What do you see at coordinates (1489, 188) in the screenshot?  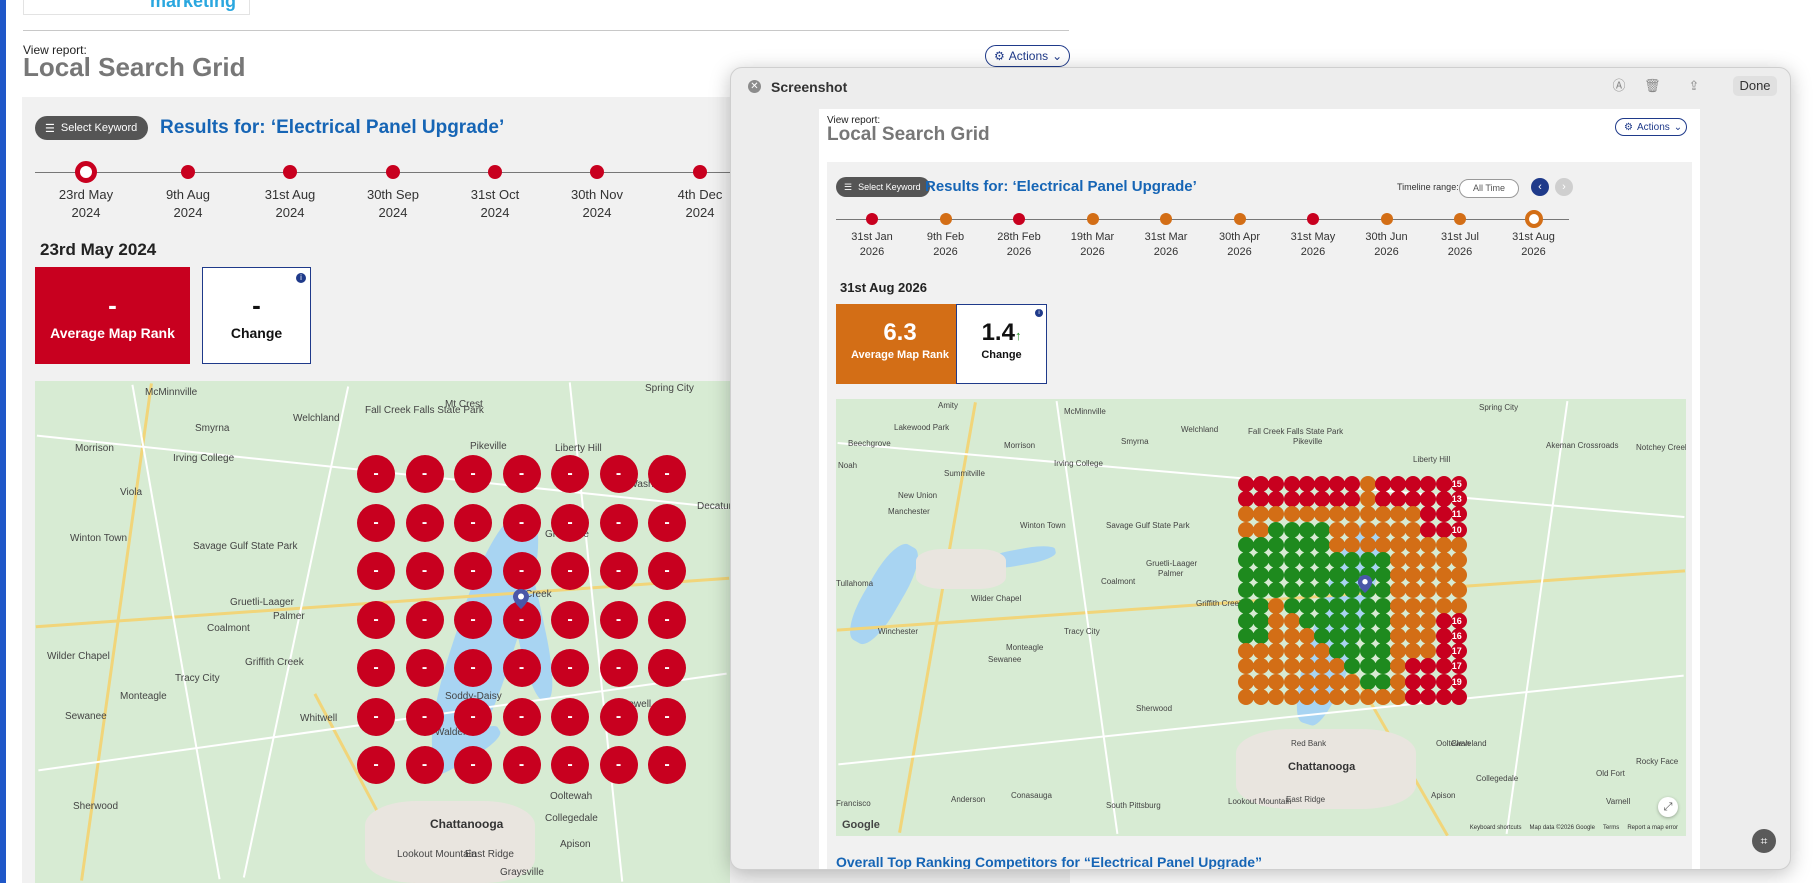 I see `timeline-range-select: All Time` at bounding box center [1489, 188].